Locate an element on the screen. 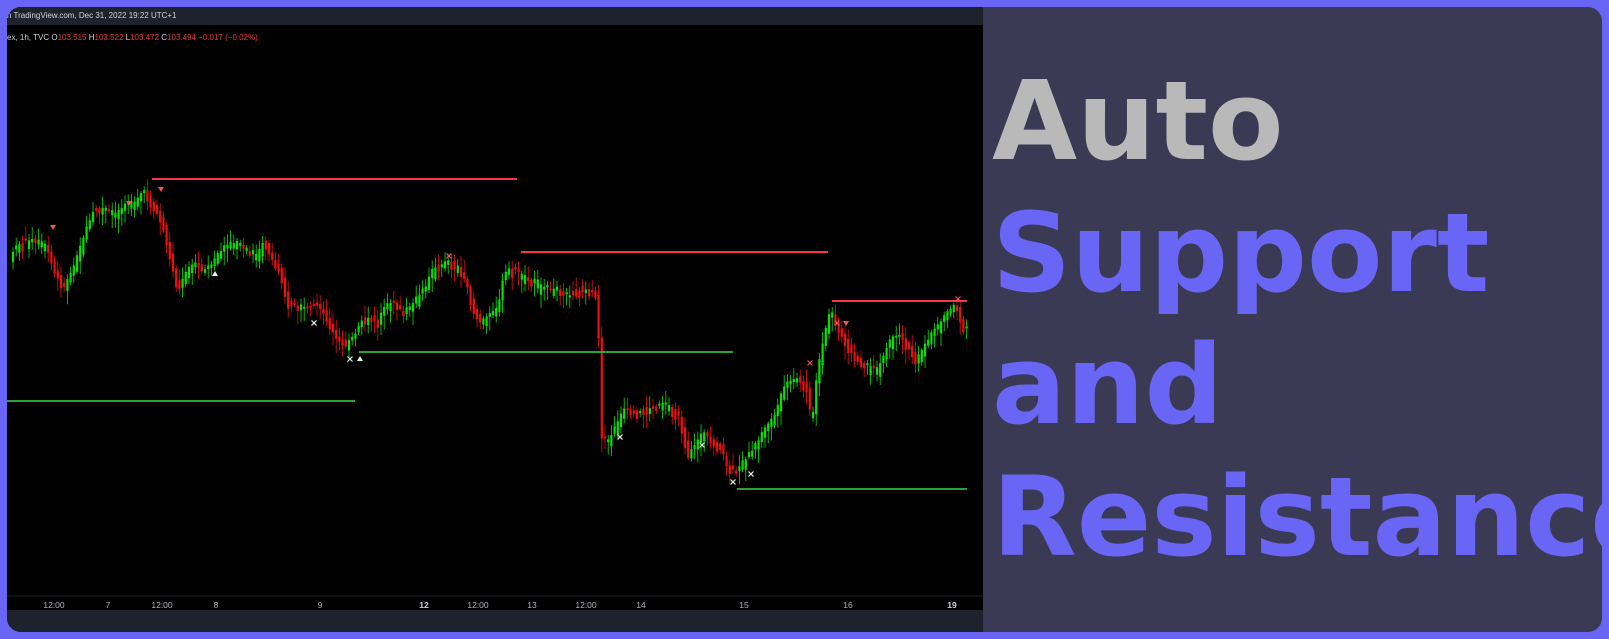 The image size is (1609, 639). title-line-4: Resistance is located at coordinates (1297, 517).